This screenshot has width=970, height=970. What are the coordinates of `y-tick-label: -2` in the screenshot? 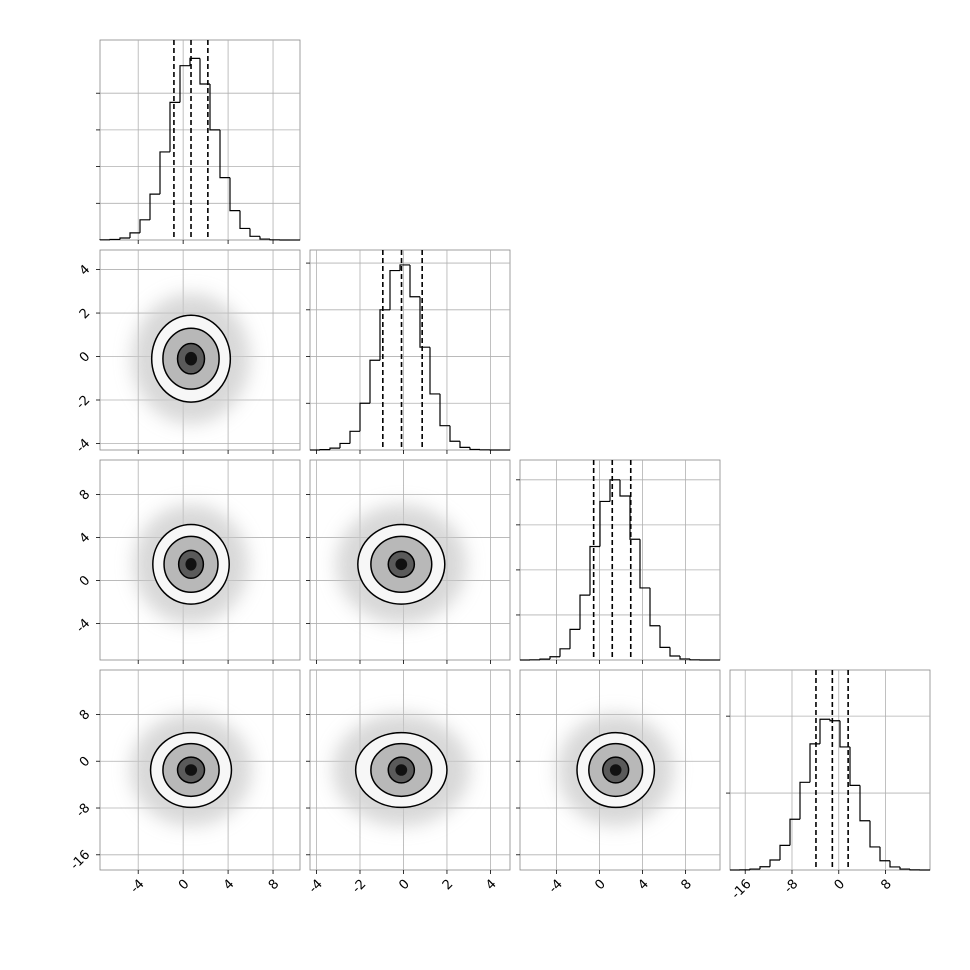 It's located at (84, 403).